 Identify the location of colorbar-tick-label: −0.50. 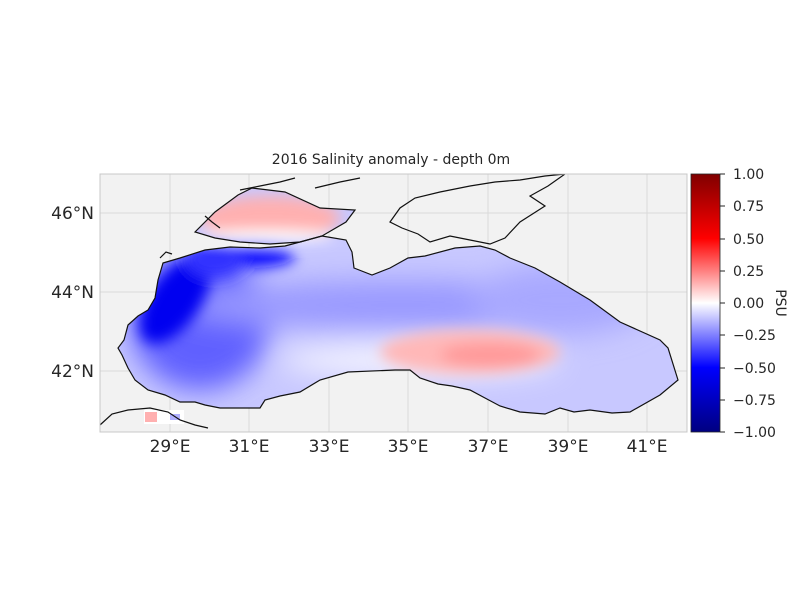
(754, 369).